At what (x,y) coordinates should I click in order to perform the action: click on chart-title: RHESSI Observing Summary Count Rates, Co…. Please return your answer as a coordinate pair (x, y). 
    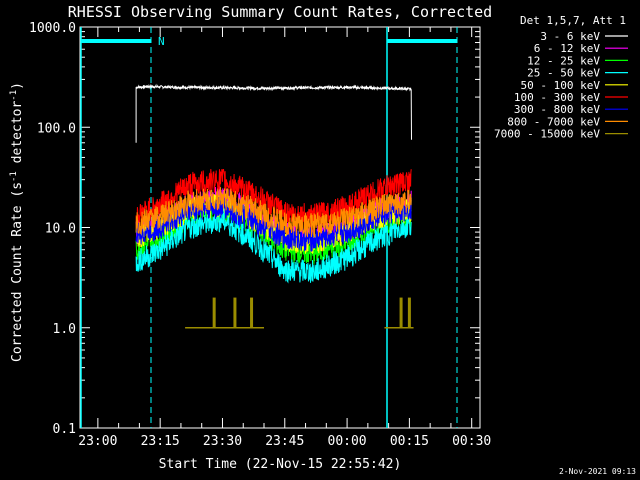
    Looking at the image, I should click on (280, 12).